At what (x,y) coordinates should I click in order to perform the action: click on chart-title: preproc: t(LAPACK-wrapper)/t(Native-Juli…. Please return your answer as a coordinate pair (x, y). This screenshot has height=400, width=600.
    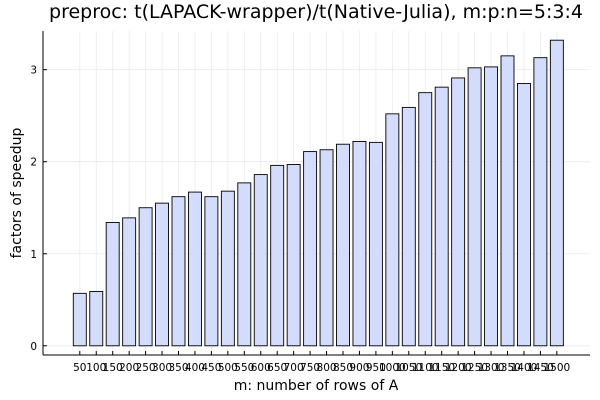
    Looking at the image, I should click on (316, 12).